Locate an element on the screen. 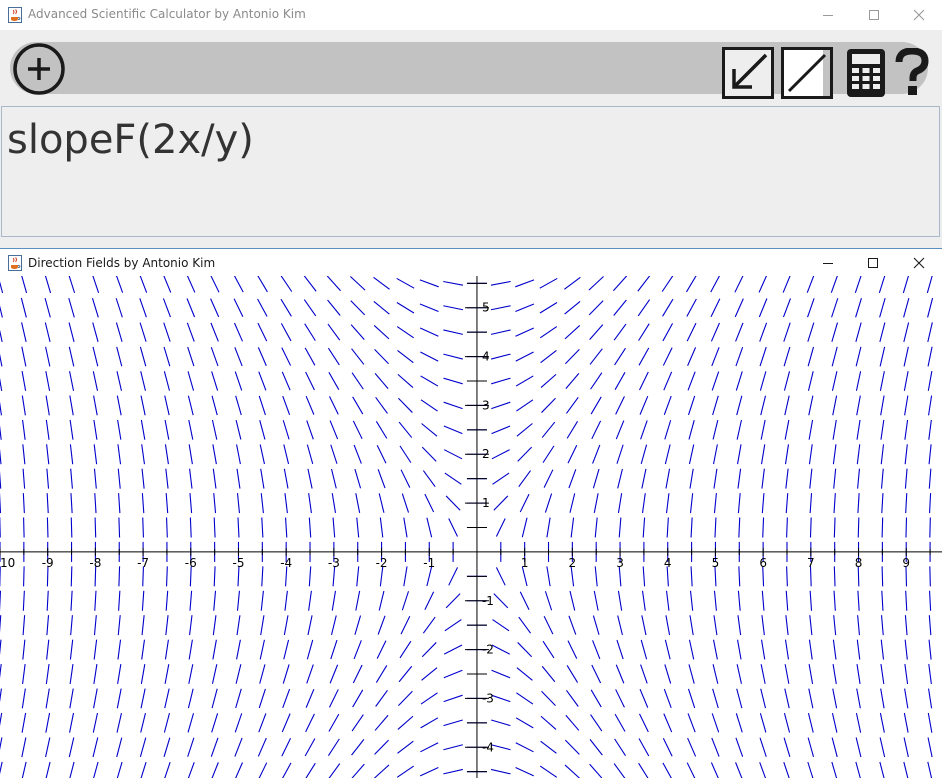 This screenshot has height=778, width=942. x-tick-label: -3 is located at coordinates (334, 563).